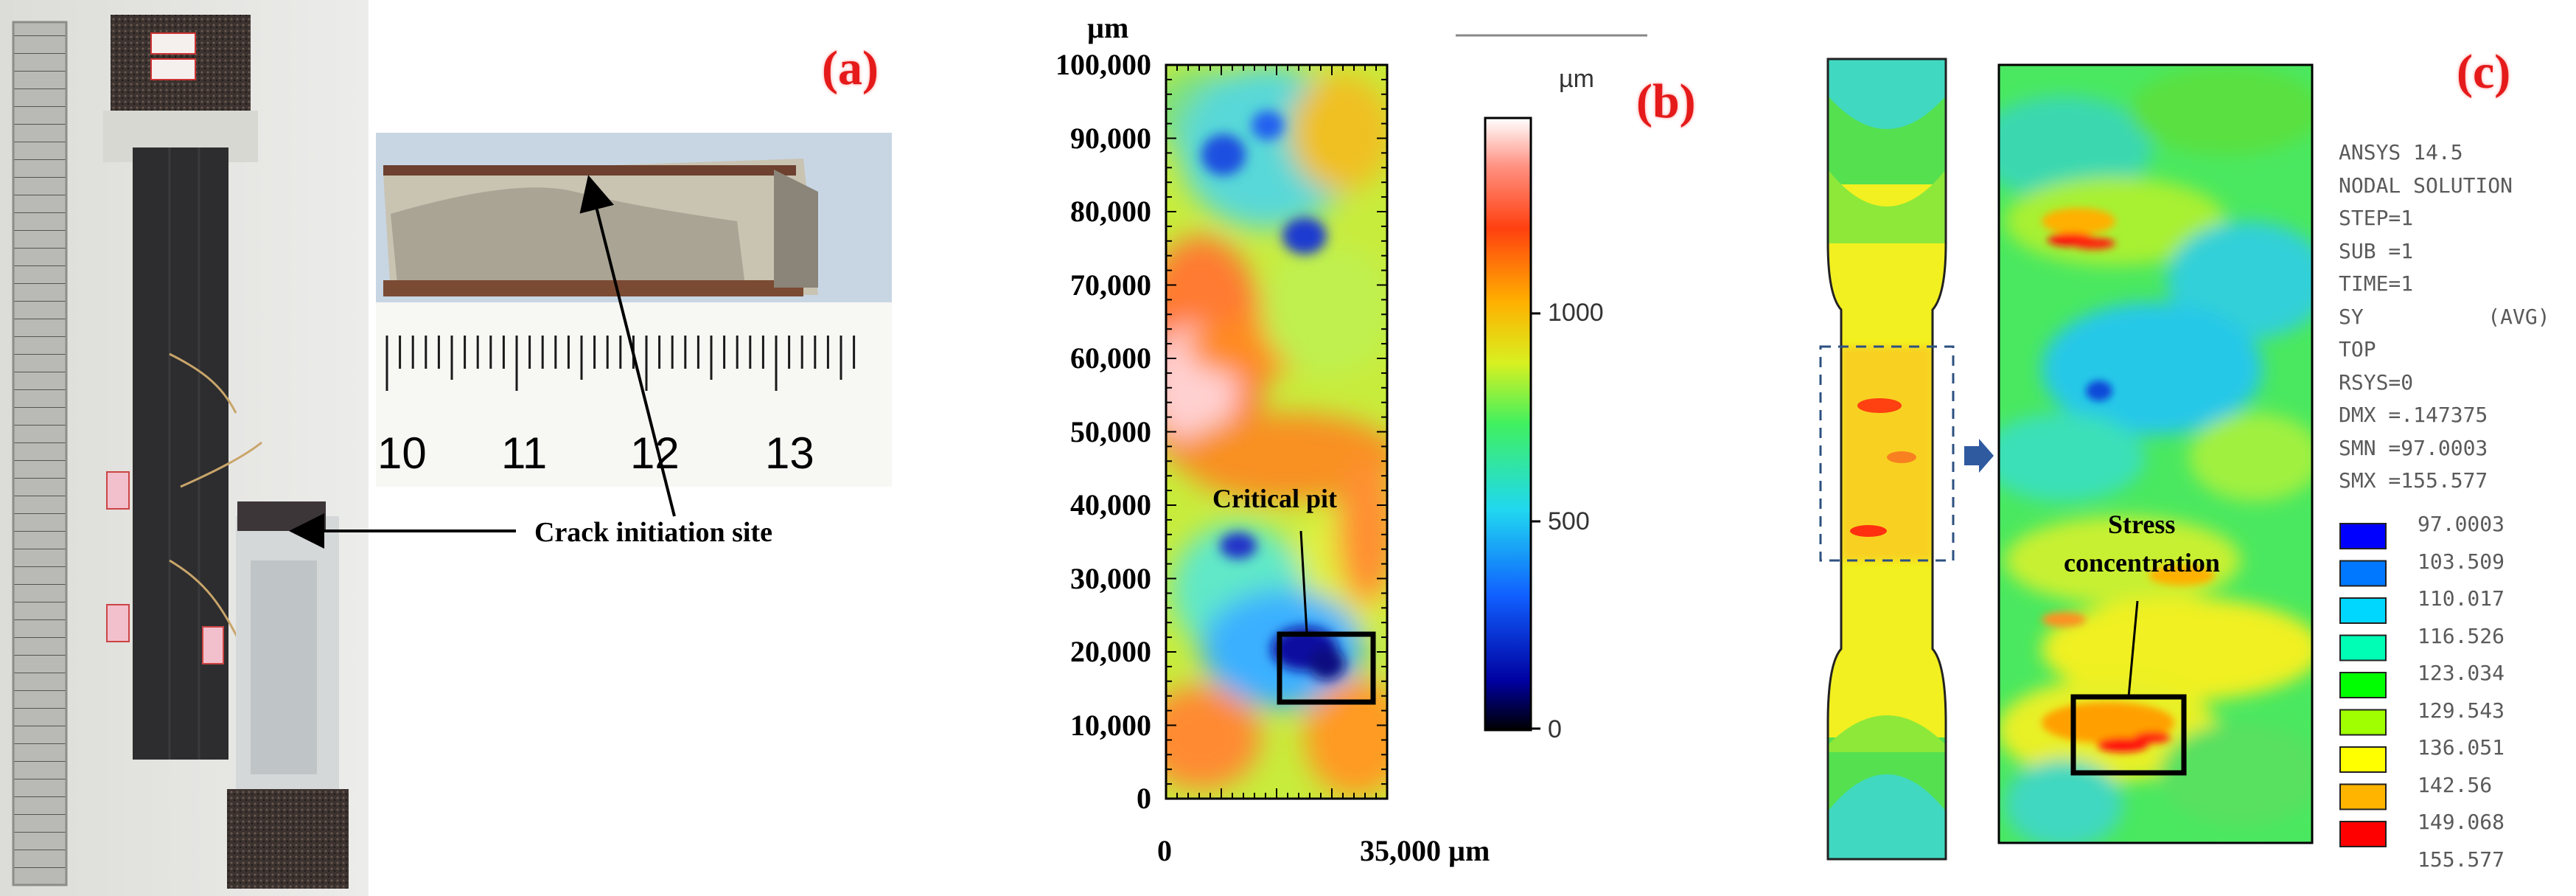 This screenshot has height=896, width=2576. What do you see at coordinates (524, 453) in the screenshot?
I see `ruler-number-11: 11` at bounding box center [524, 453].